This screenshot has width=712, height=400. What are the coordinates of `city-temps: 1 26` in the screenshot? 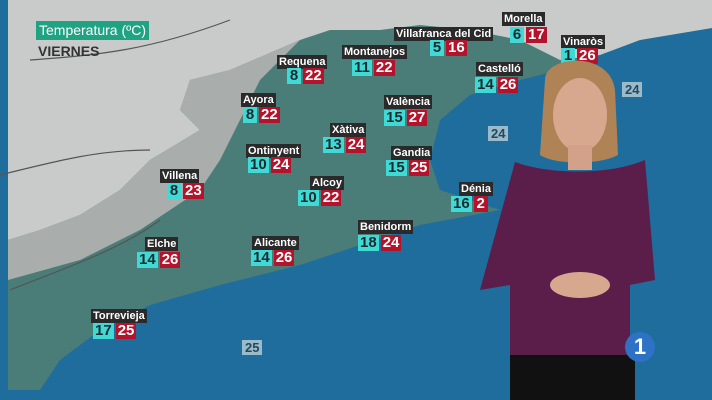 It's located at (579, 56).